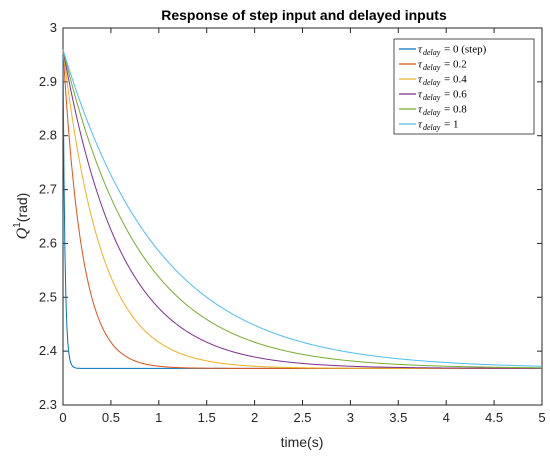 This screenshot has width=550, height=461. Describe the element at coordinates (48, 135) in the screenshot. I see `y-tick-label: 2.8` at that location.